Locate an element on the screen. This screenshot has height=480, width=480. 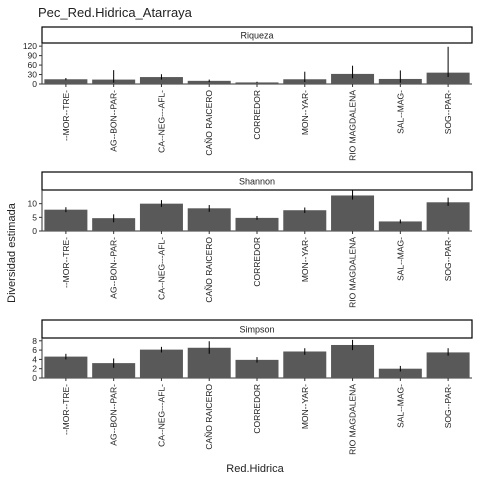
chart-title: Pec_Red.Hidrica_Atarraya is located at coordinates (115, 12).